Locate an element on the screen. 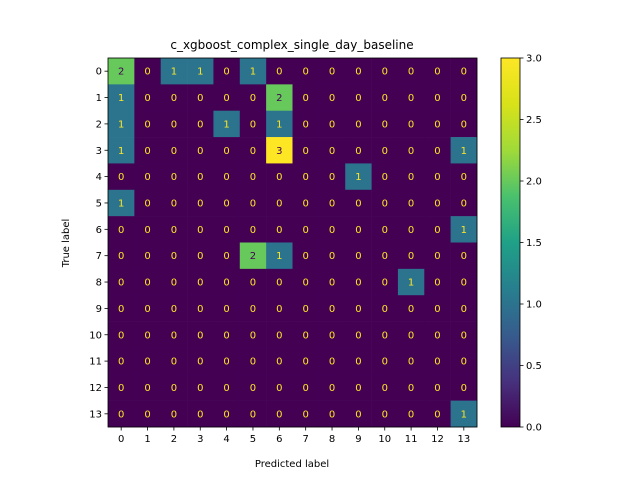 The width and height of the screenshot is (640, 480). x-tick-label: 0 is located at coordinates (121, 439).